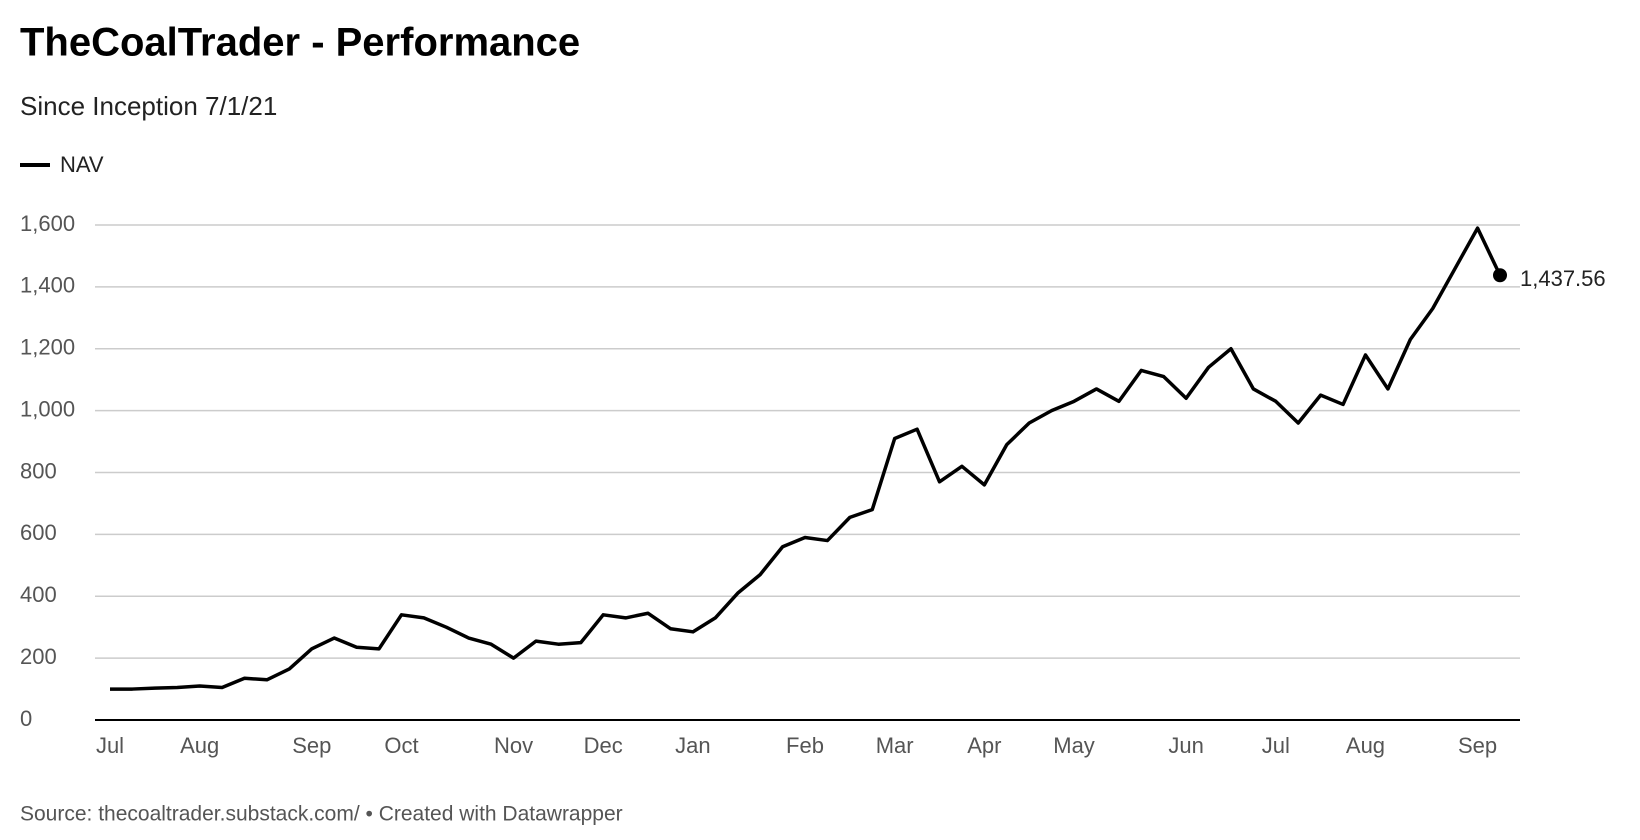 The height and width of the screenshot is (840, 1640). Describe the element at coordinates (1563, 278) in the screenshot. I see `value-label: 1,437.56` at that location.